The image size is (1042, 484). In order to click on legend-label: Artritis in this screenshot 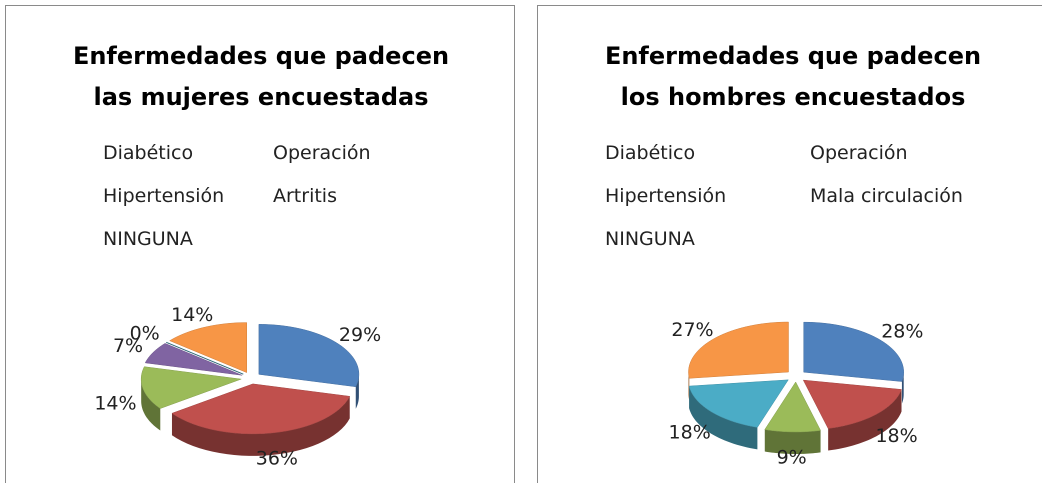, I will do `click(305, 196)`.